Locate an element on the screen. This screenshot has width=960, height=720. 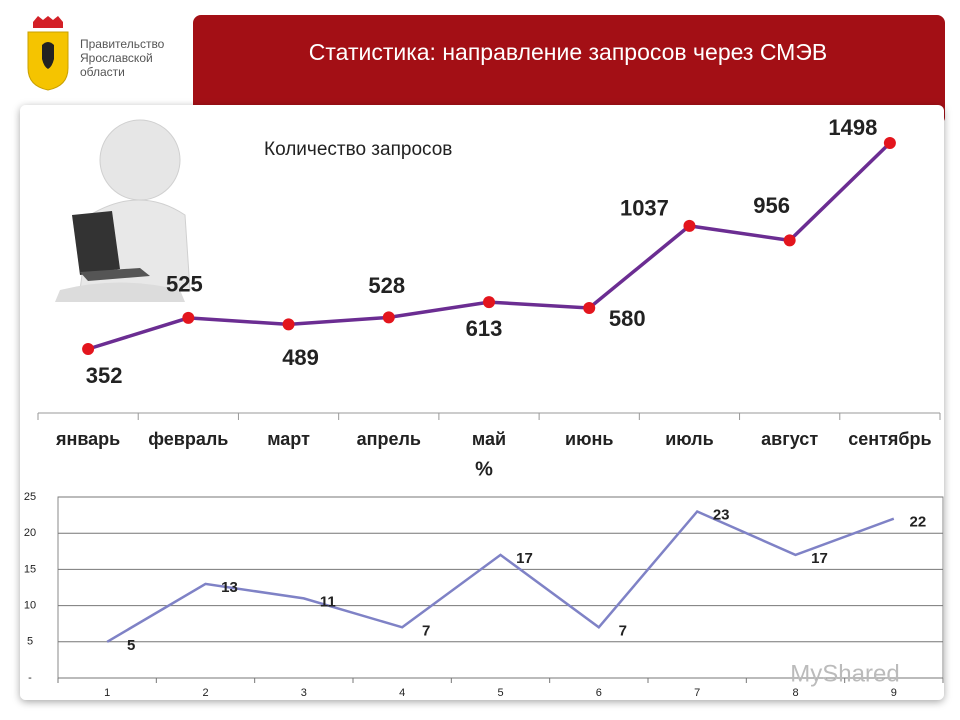
data-label: 956 is located at coordinates (771, 205).